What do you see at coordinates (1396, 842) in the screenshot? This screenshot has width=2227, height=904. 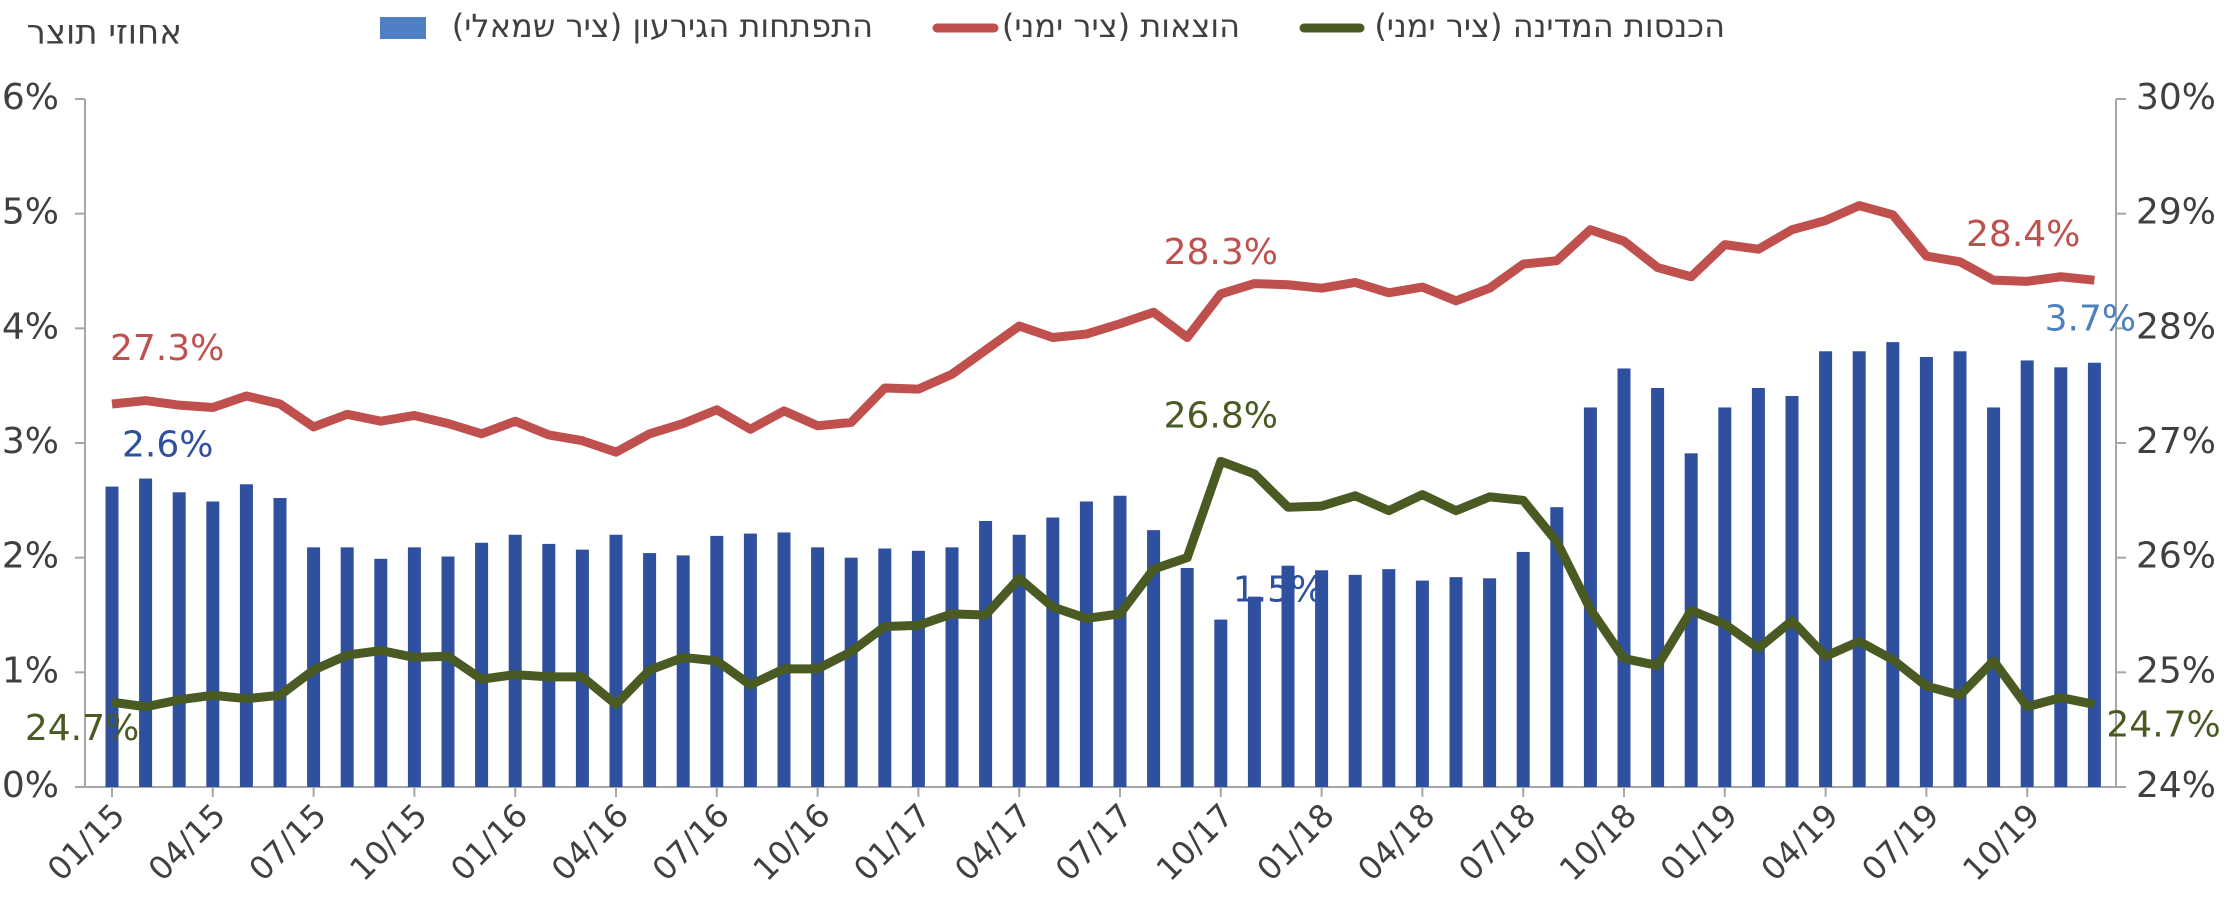 I see `x-tick-label: 04/18` at bounding box center [1396, 842].